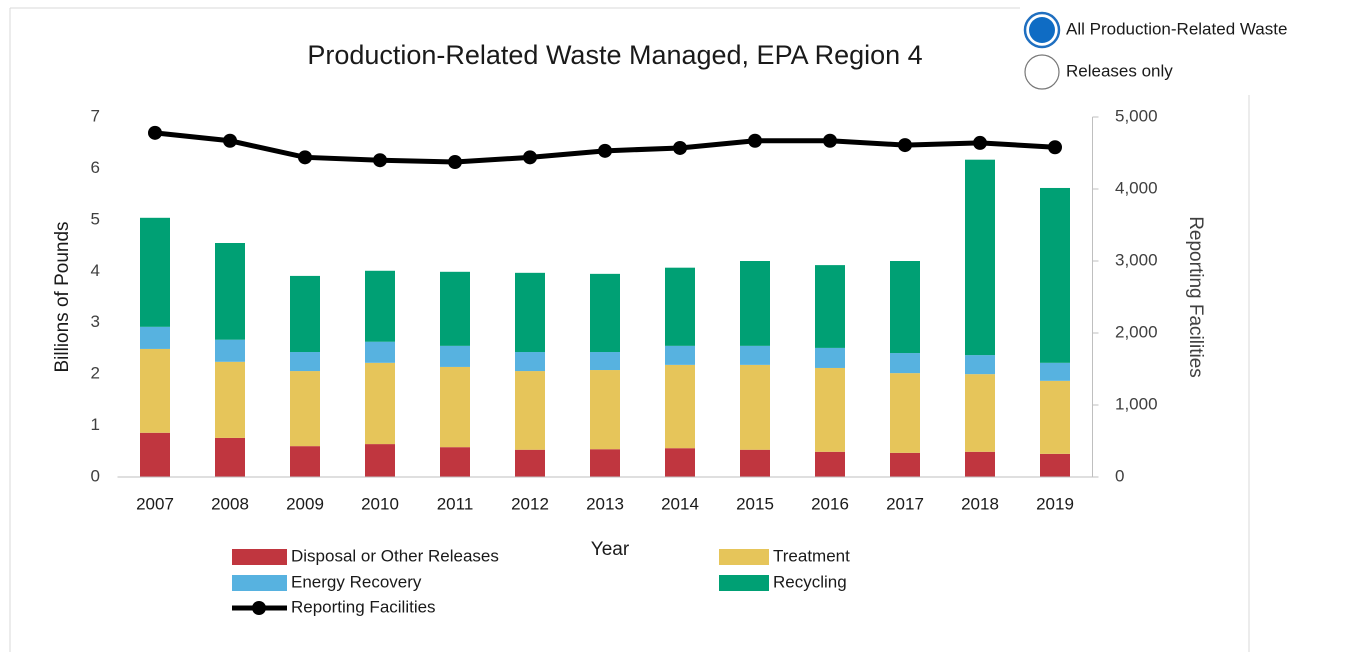  I want to click on y-tick-label: 6, so click(95, 167).